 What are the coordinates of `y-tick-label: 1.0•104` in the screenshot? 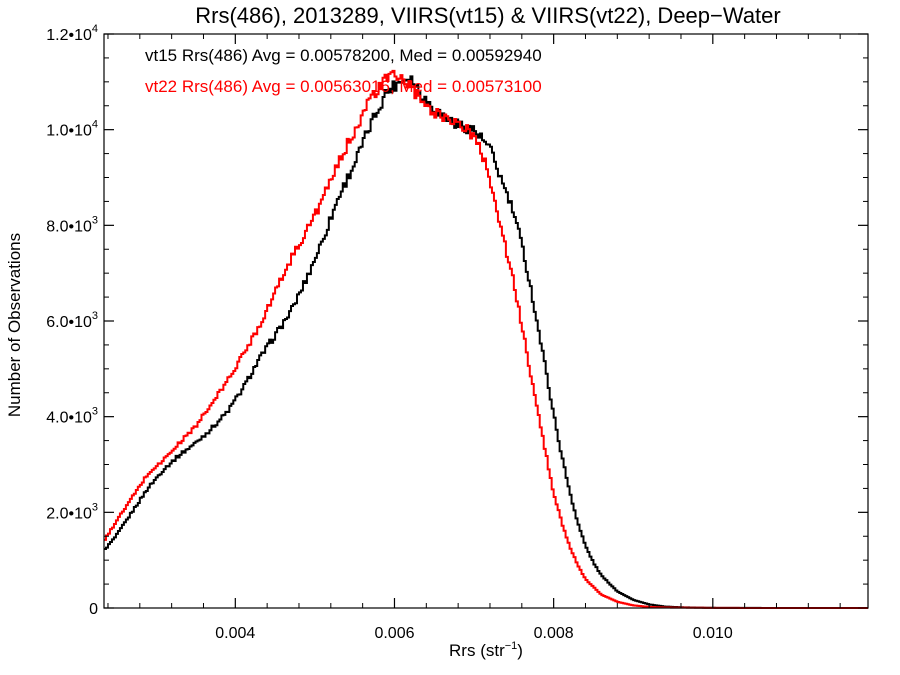 It's located at (72, 129).